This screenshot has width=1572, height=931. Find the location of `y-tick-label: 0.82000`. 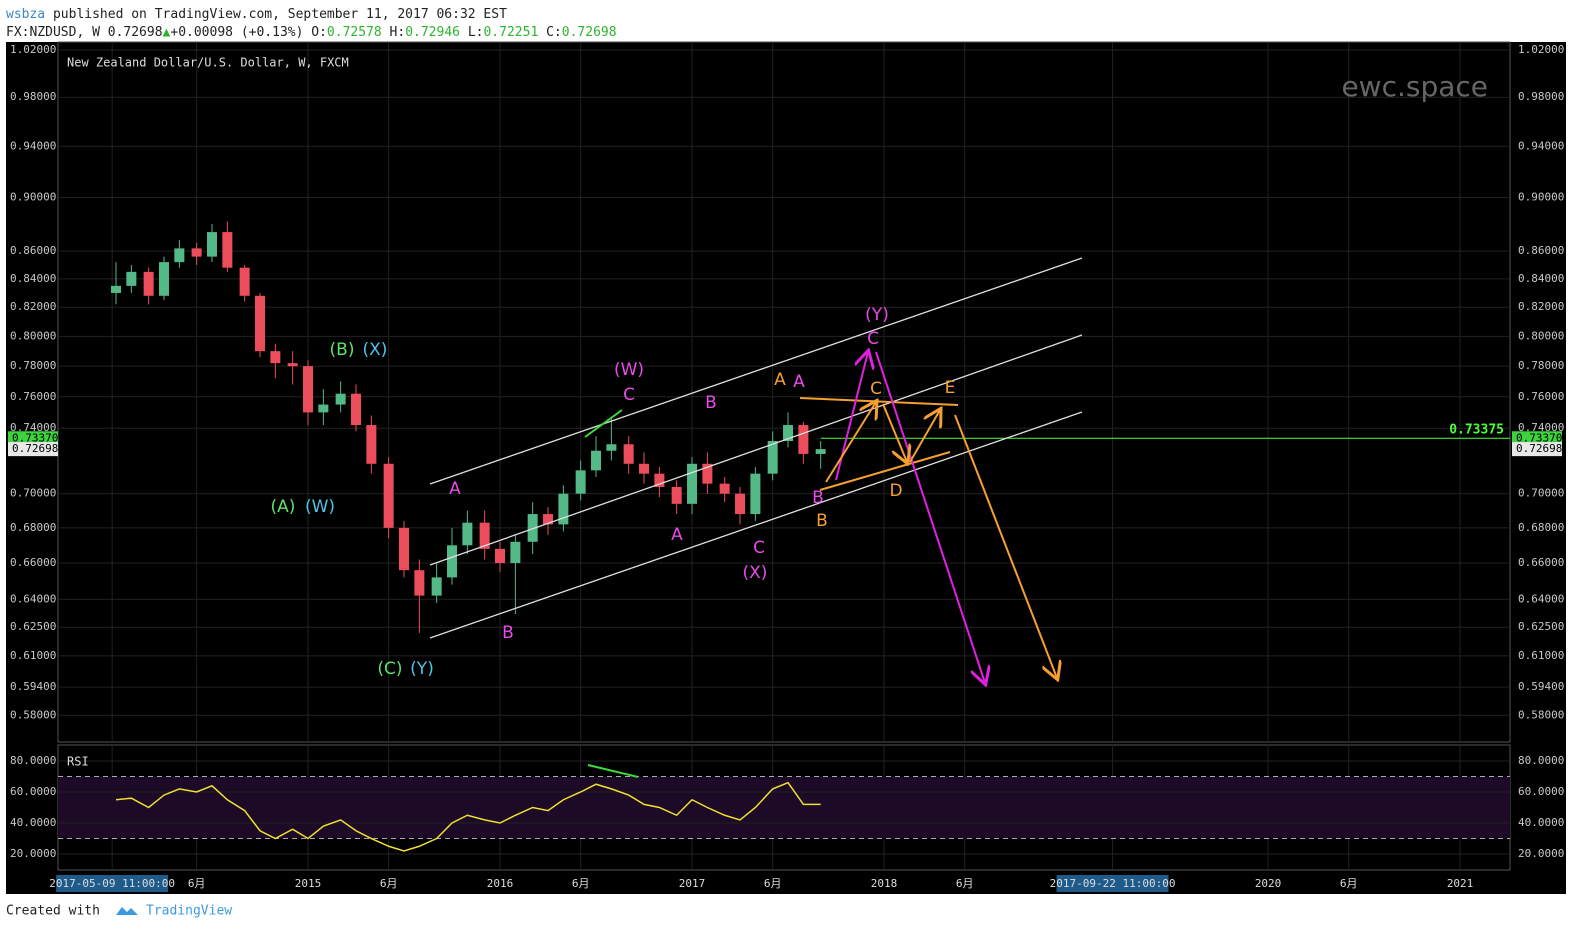

y-tick-label: 0.82000 is located at coordinates (33, 306).